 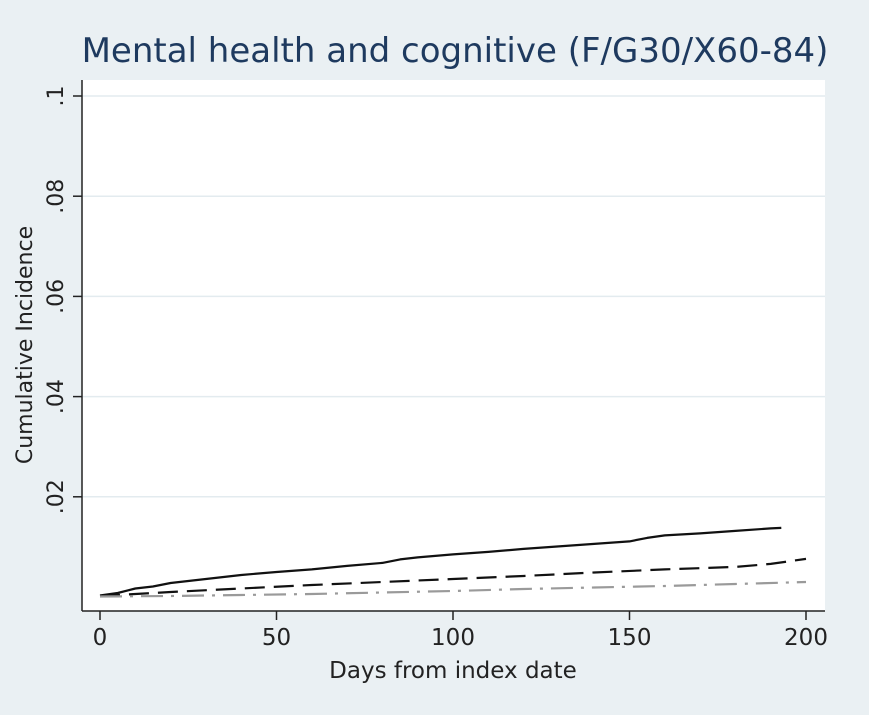 I want to click on y-tick-label-4: .1, so click(x=56, y=96).